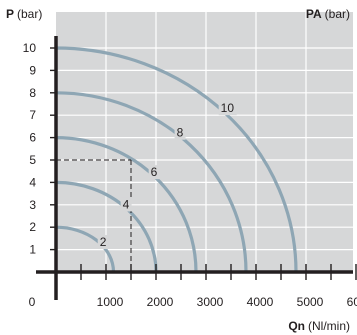 The height and width of the screenshot is (335, 357). What do you see at coordinates (30, 48) in the screenshot?
I see `y-tick-label: 10` at bounding box center [30, 48].